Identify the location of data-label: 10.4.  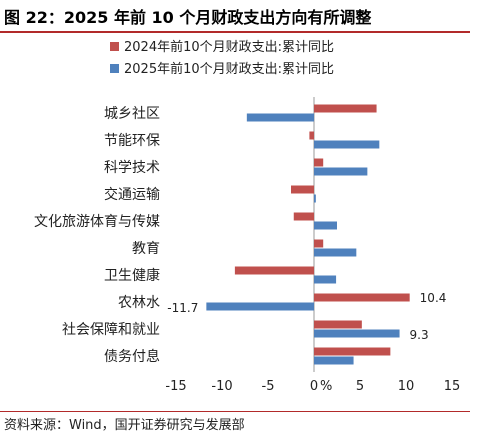
(433, 298).